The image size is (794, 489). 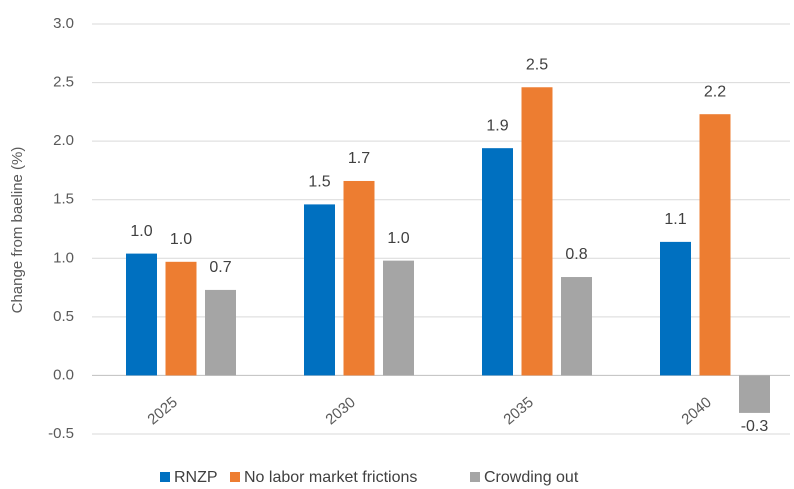 I want to click on y-tick-label: 3.0, so click(x=63, y=23).